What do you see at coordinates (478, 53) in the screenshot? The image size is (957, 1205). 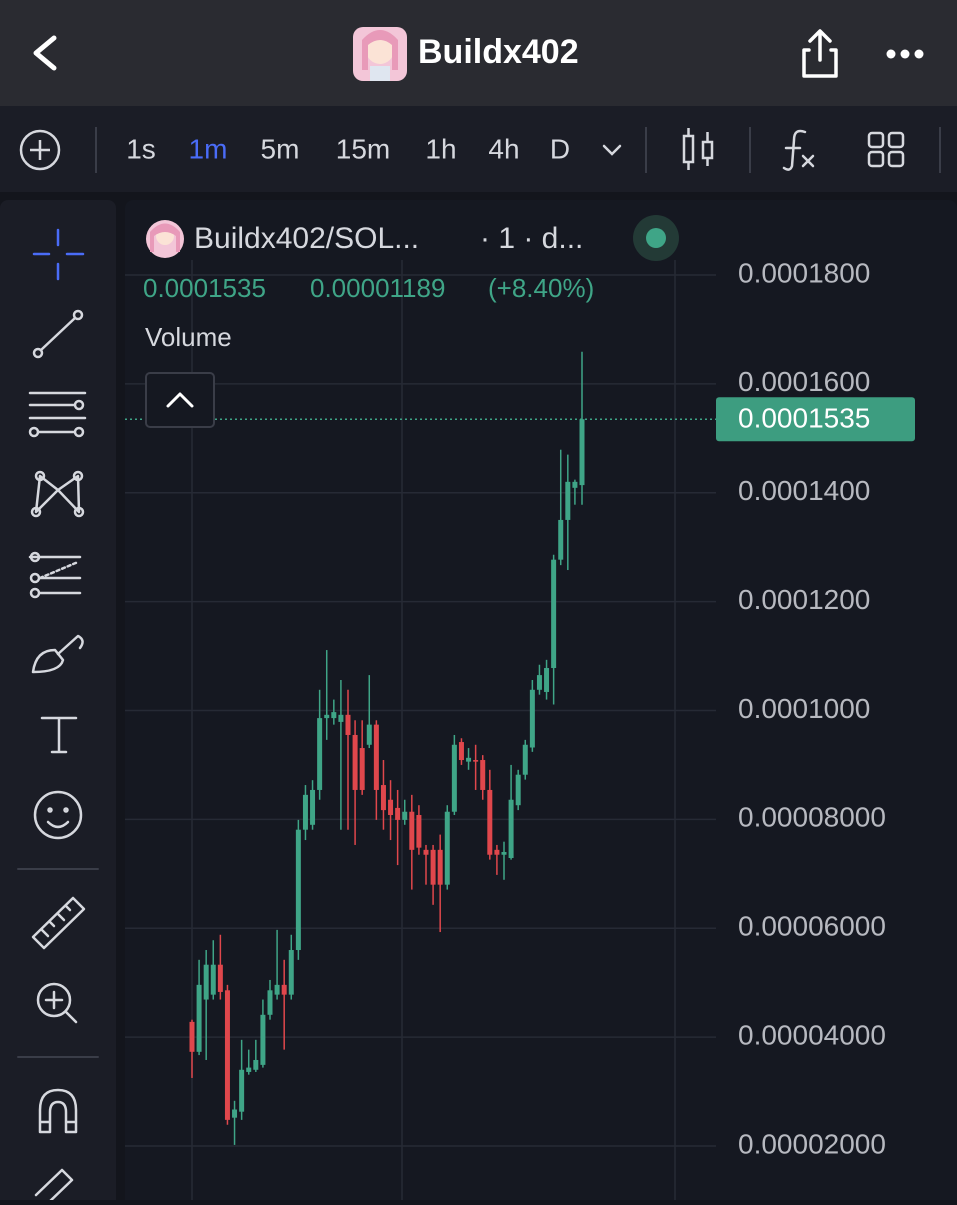 I see `top-bar` at bounding box center [478, 53].